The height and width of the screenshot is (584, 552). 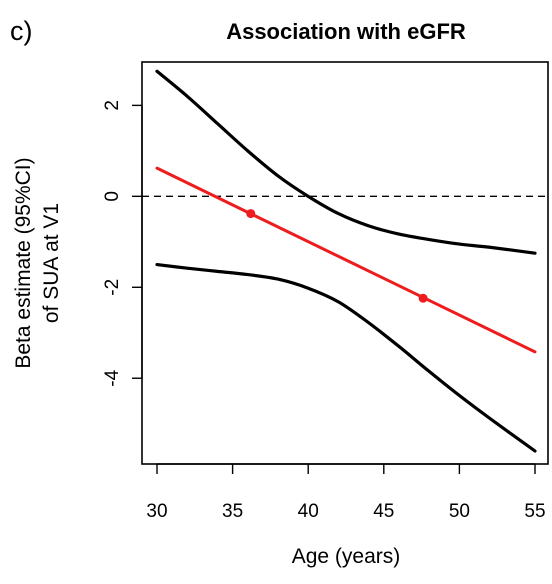 I want to click on y-axis-label-line-1: Beta estimate (95%CI), so click(x=23, y=262).